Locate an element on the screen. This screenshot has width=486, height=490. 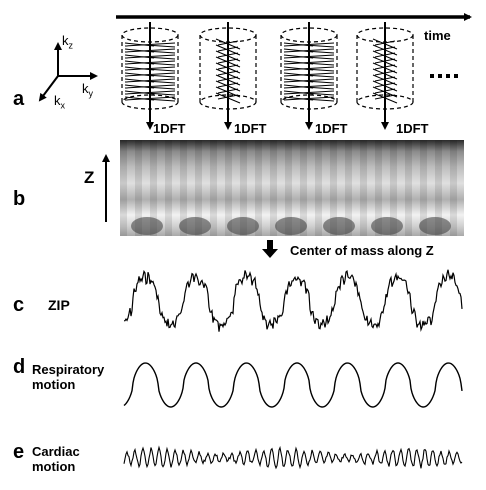
dft-label-2: 1DFT is located at coordinates (250, 128).